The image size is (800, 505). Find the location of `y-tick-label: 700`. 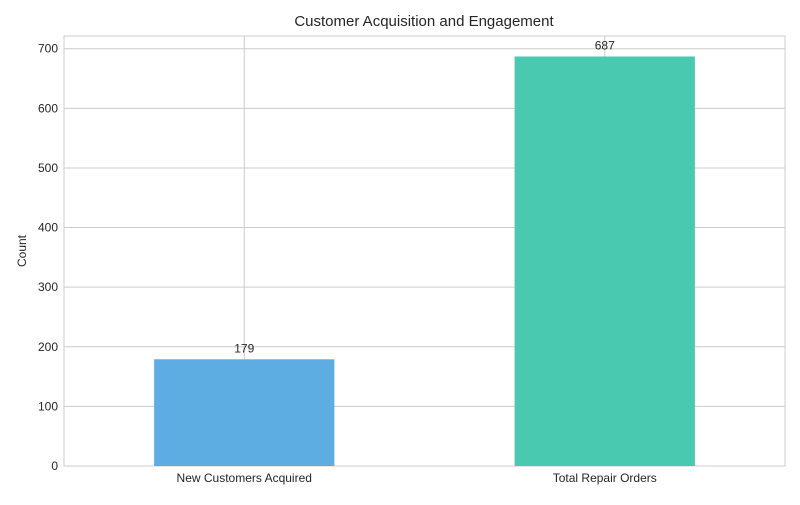

y-tick-label: 700 is located at coordinates (48, 49).